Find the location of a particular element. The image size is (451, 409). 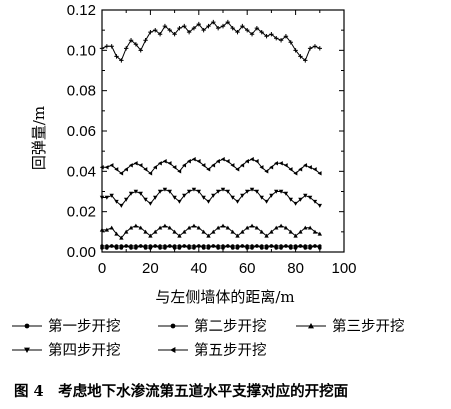

y-tick-label: 0.10 is located at coordinates (81, 50).